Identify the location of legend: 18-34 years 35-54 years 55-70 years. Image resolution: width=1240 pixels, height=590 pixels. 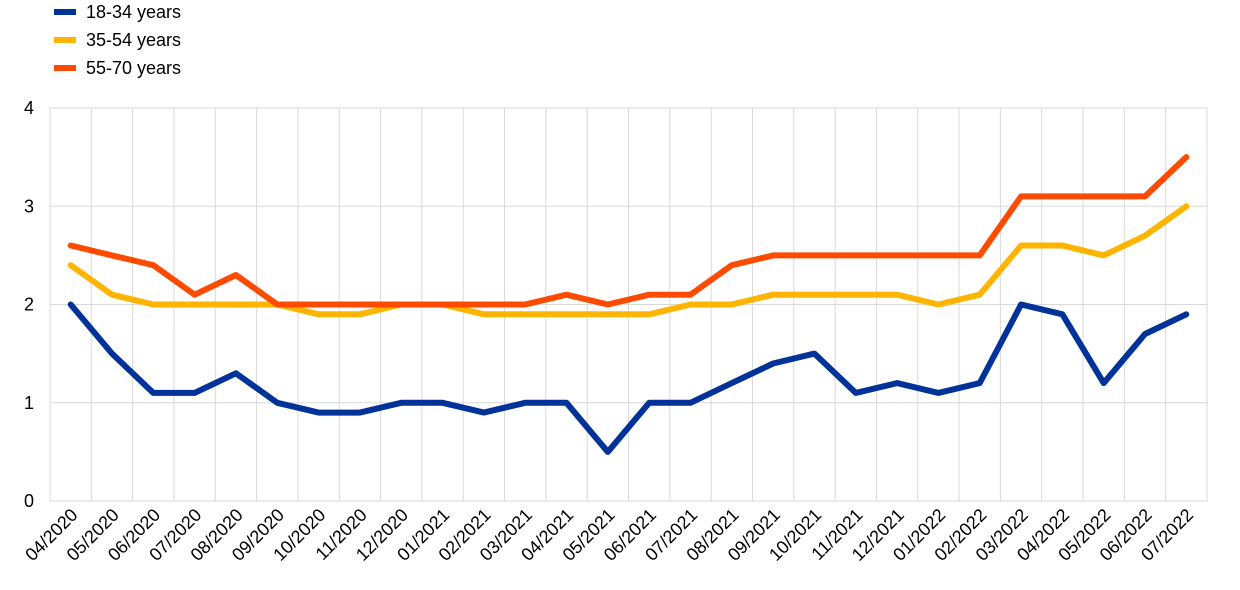
(117, 40).